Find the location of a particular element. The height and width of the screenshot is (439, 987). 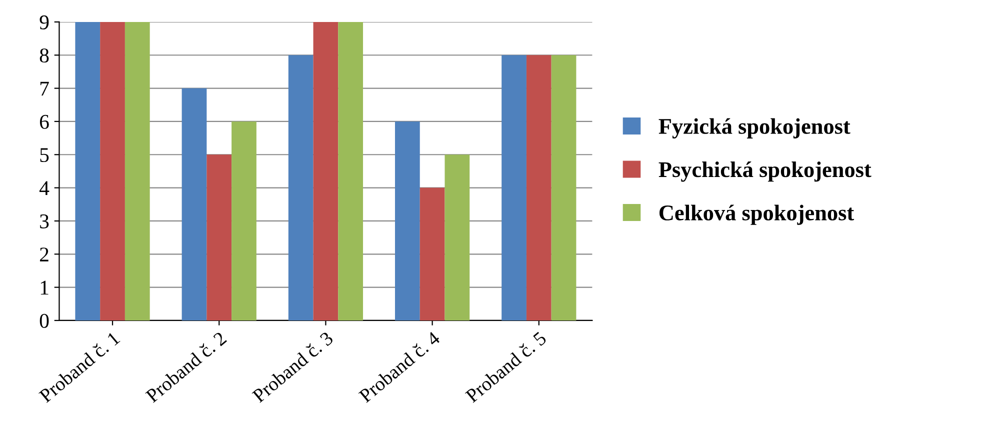

y-tick-label: 8 is located at coordinates (44, 55).